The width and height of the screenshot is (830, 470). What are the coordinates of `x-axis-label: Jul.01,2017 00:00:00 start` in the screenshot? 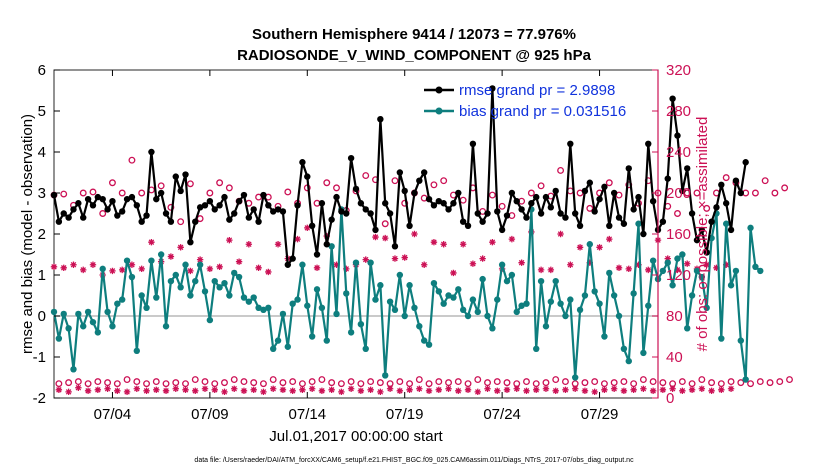 It's located at (356, 436).